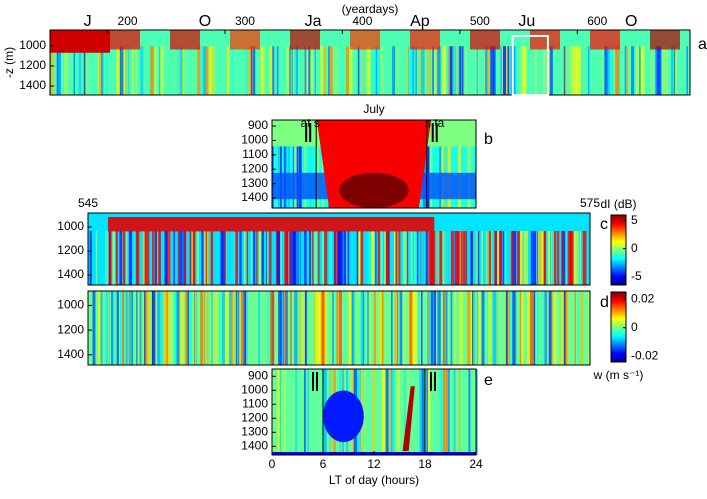 Image resolution: width=707 pixels, height=499 pixels. What do you see at coordinates (374, 164) in the screenshot?
I see `plot-frame` at bounding box center [374, 164].